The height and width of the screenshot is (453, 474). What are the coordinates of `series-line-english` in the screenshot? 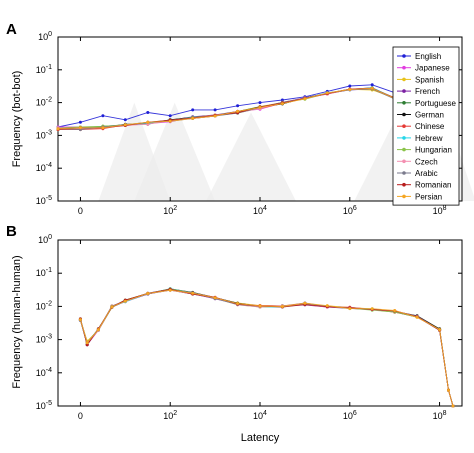 It's located at (248, 106).